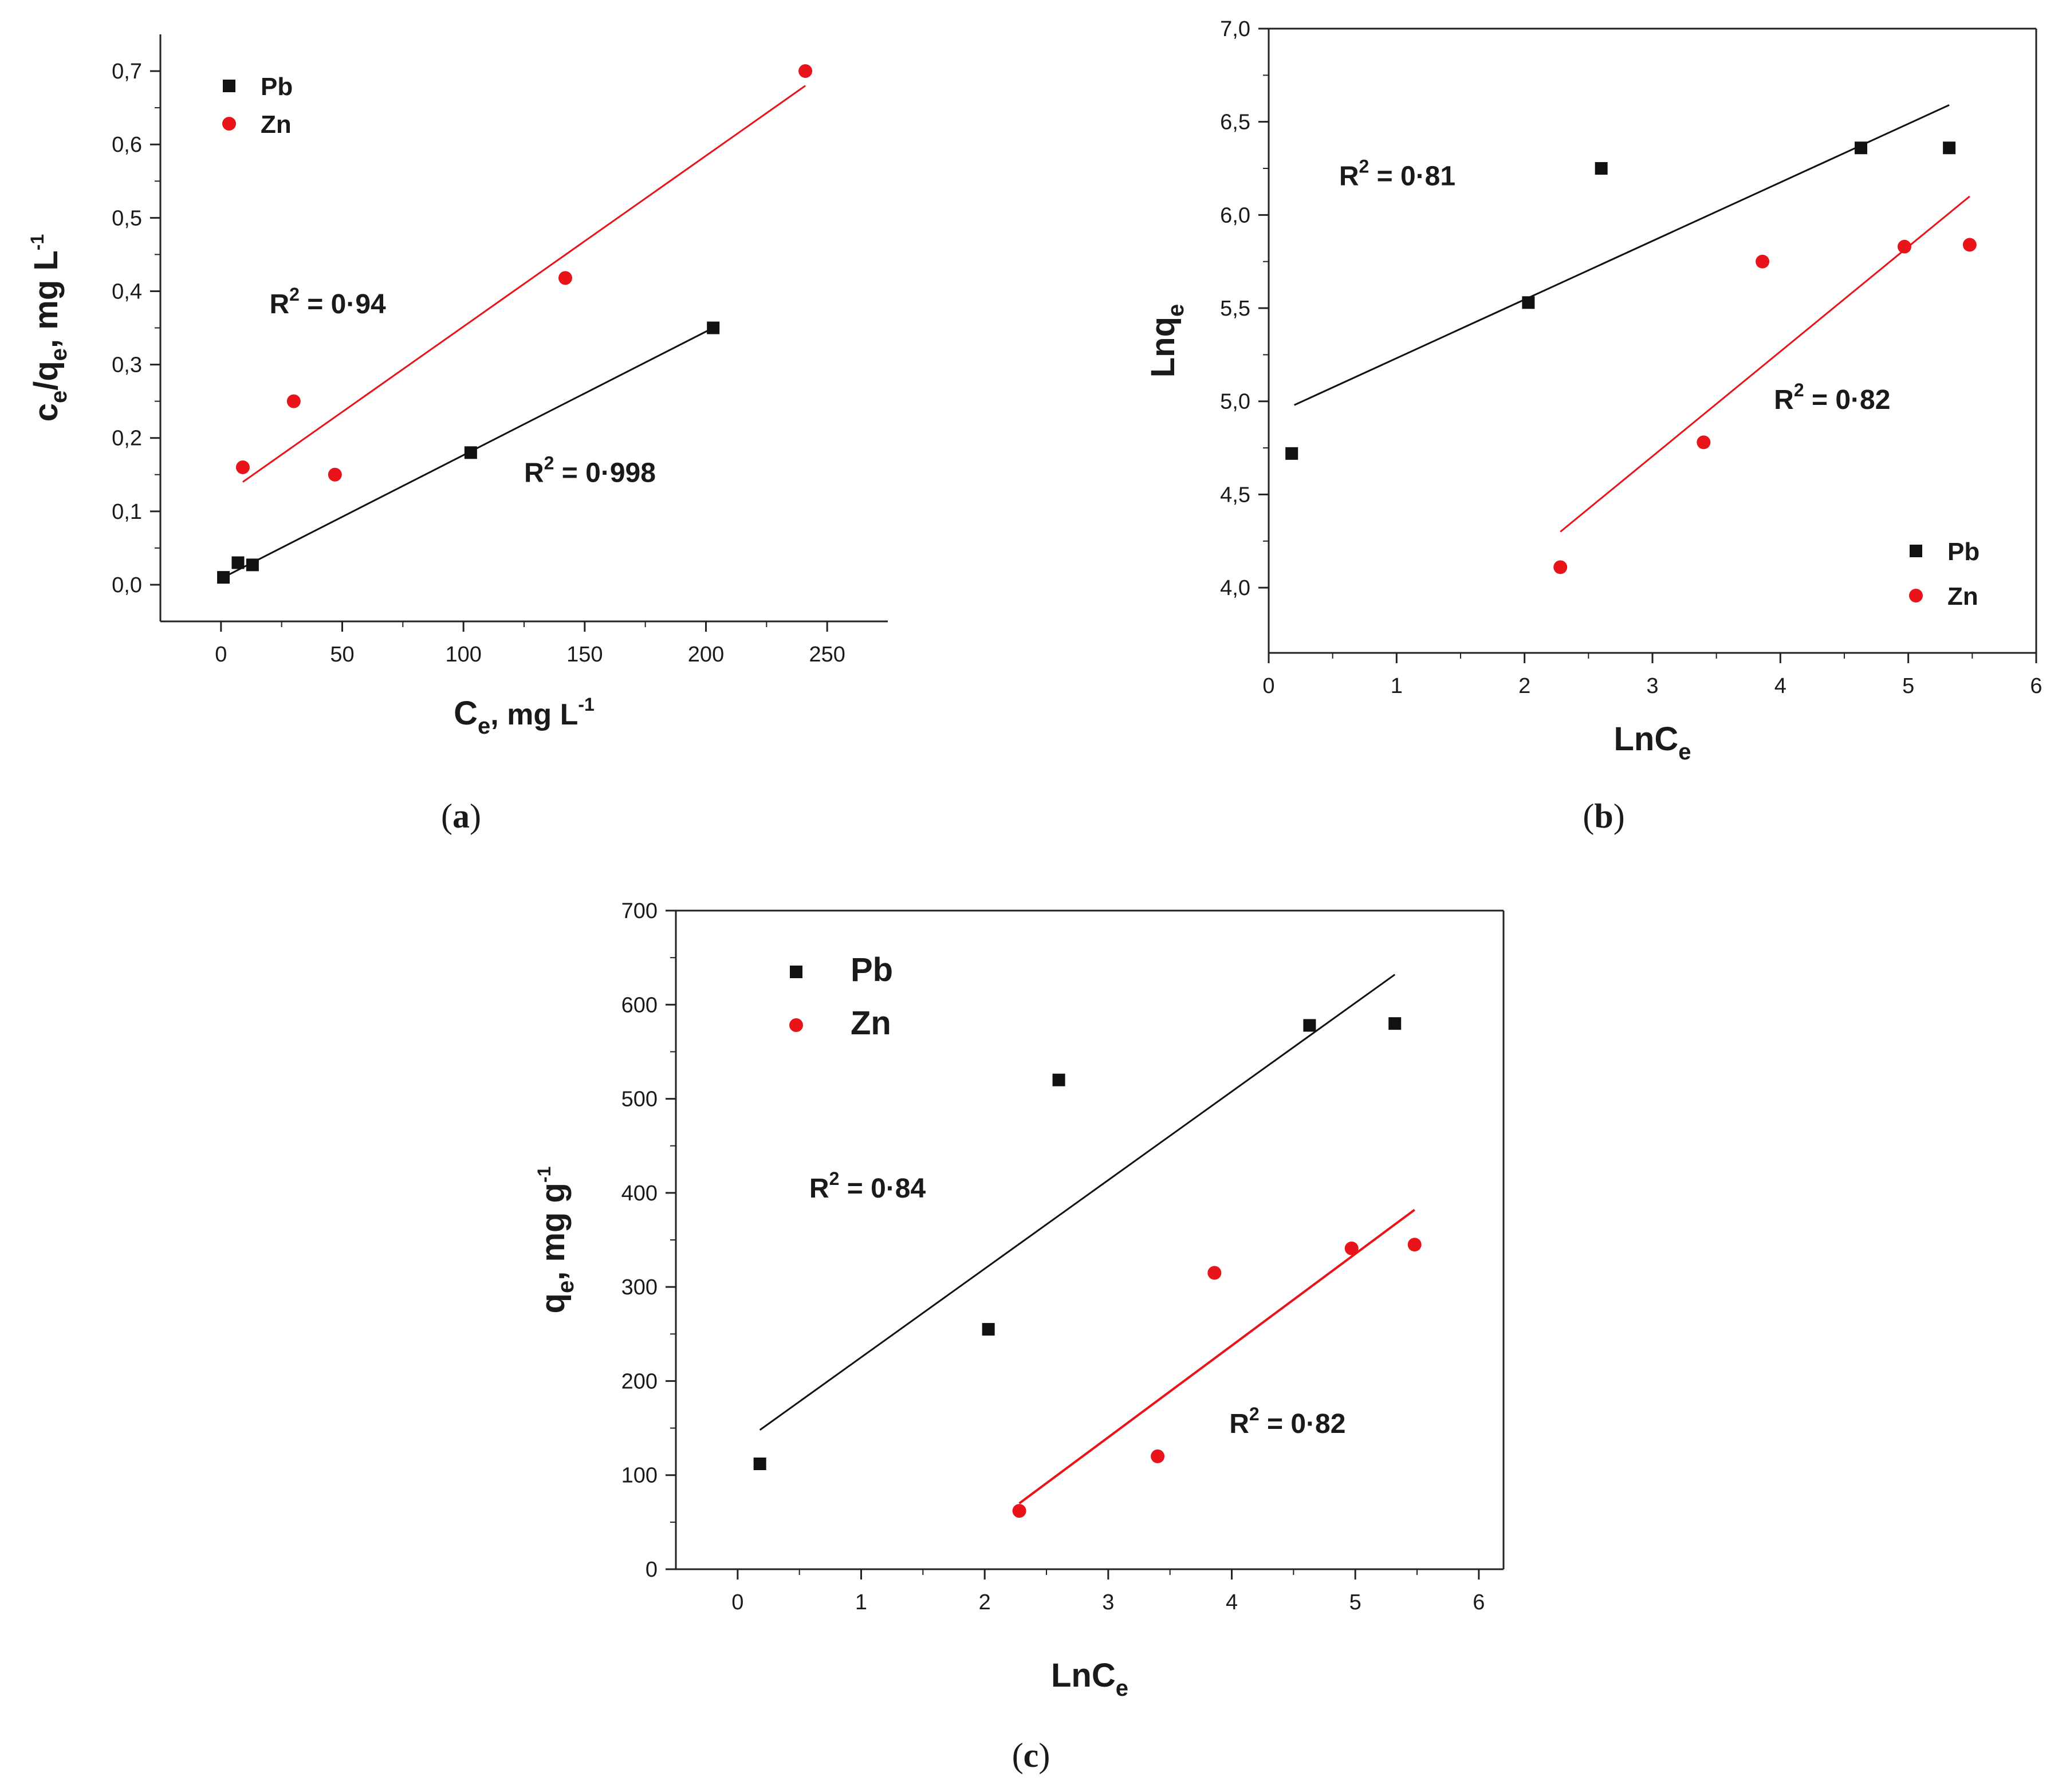 This screenshot has height=1792, width=2070. Describe the element at coordinates (706, 655) in the screenshot. I see `x-tick-label: 200` at that location.